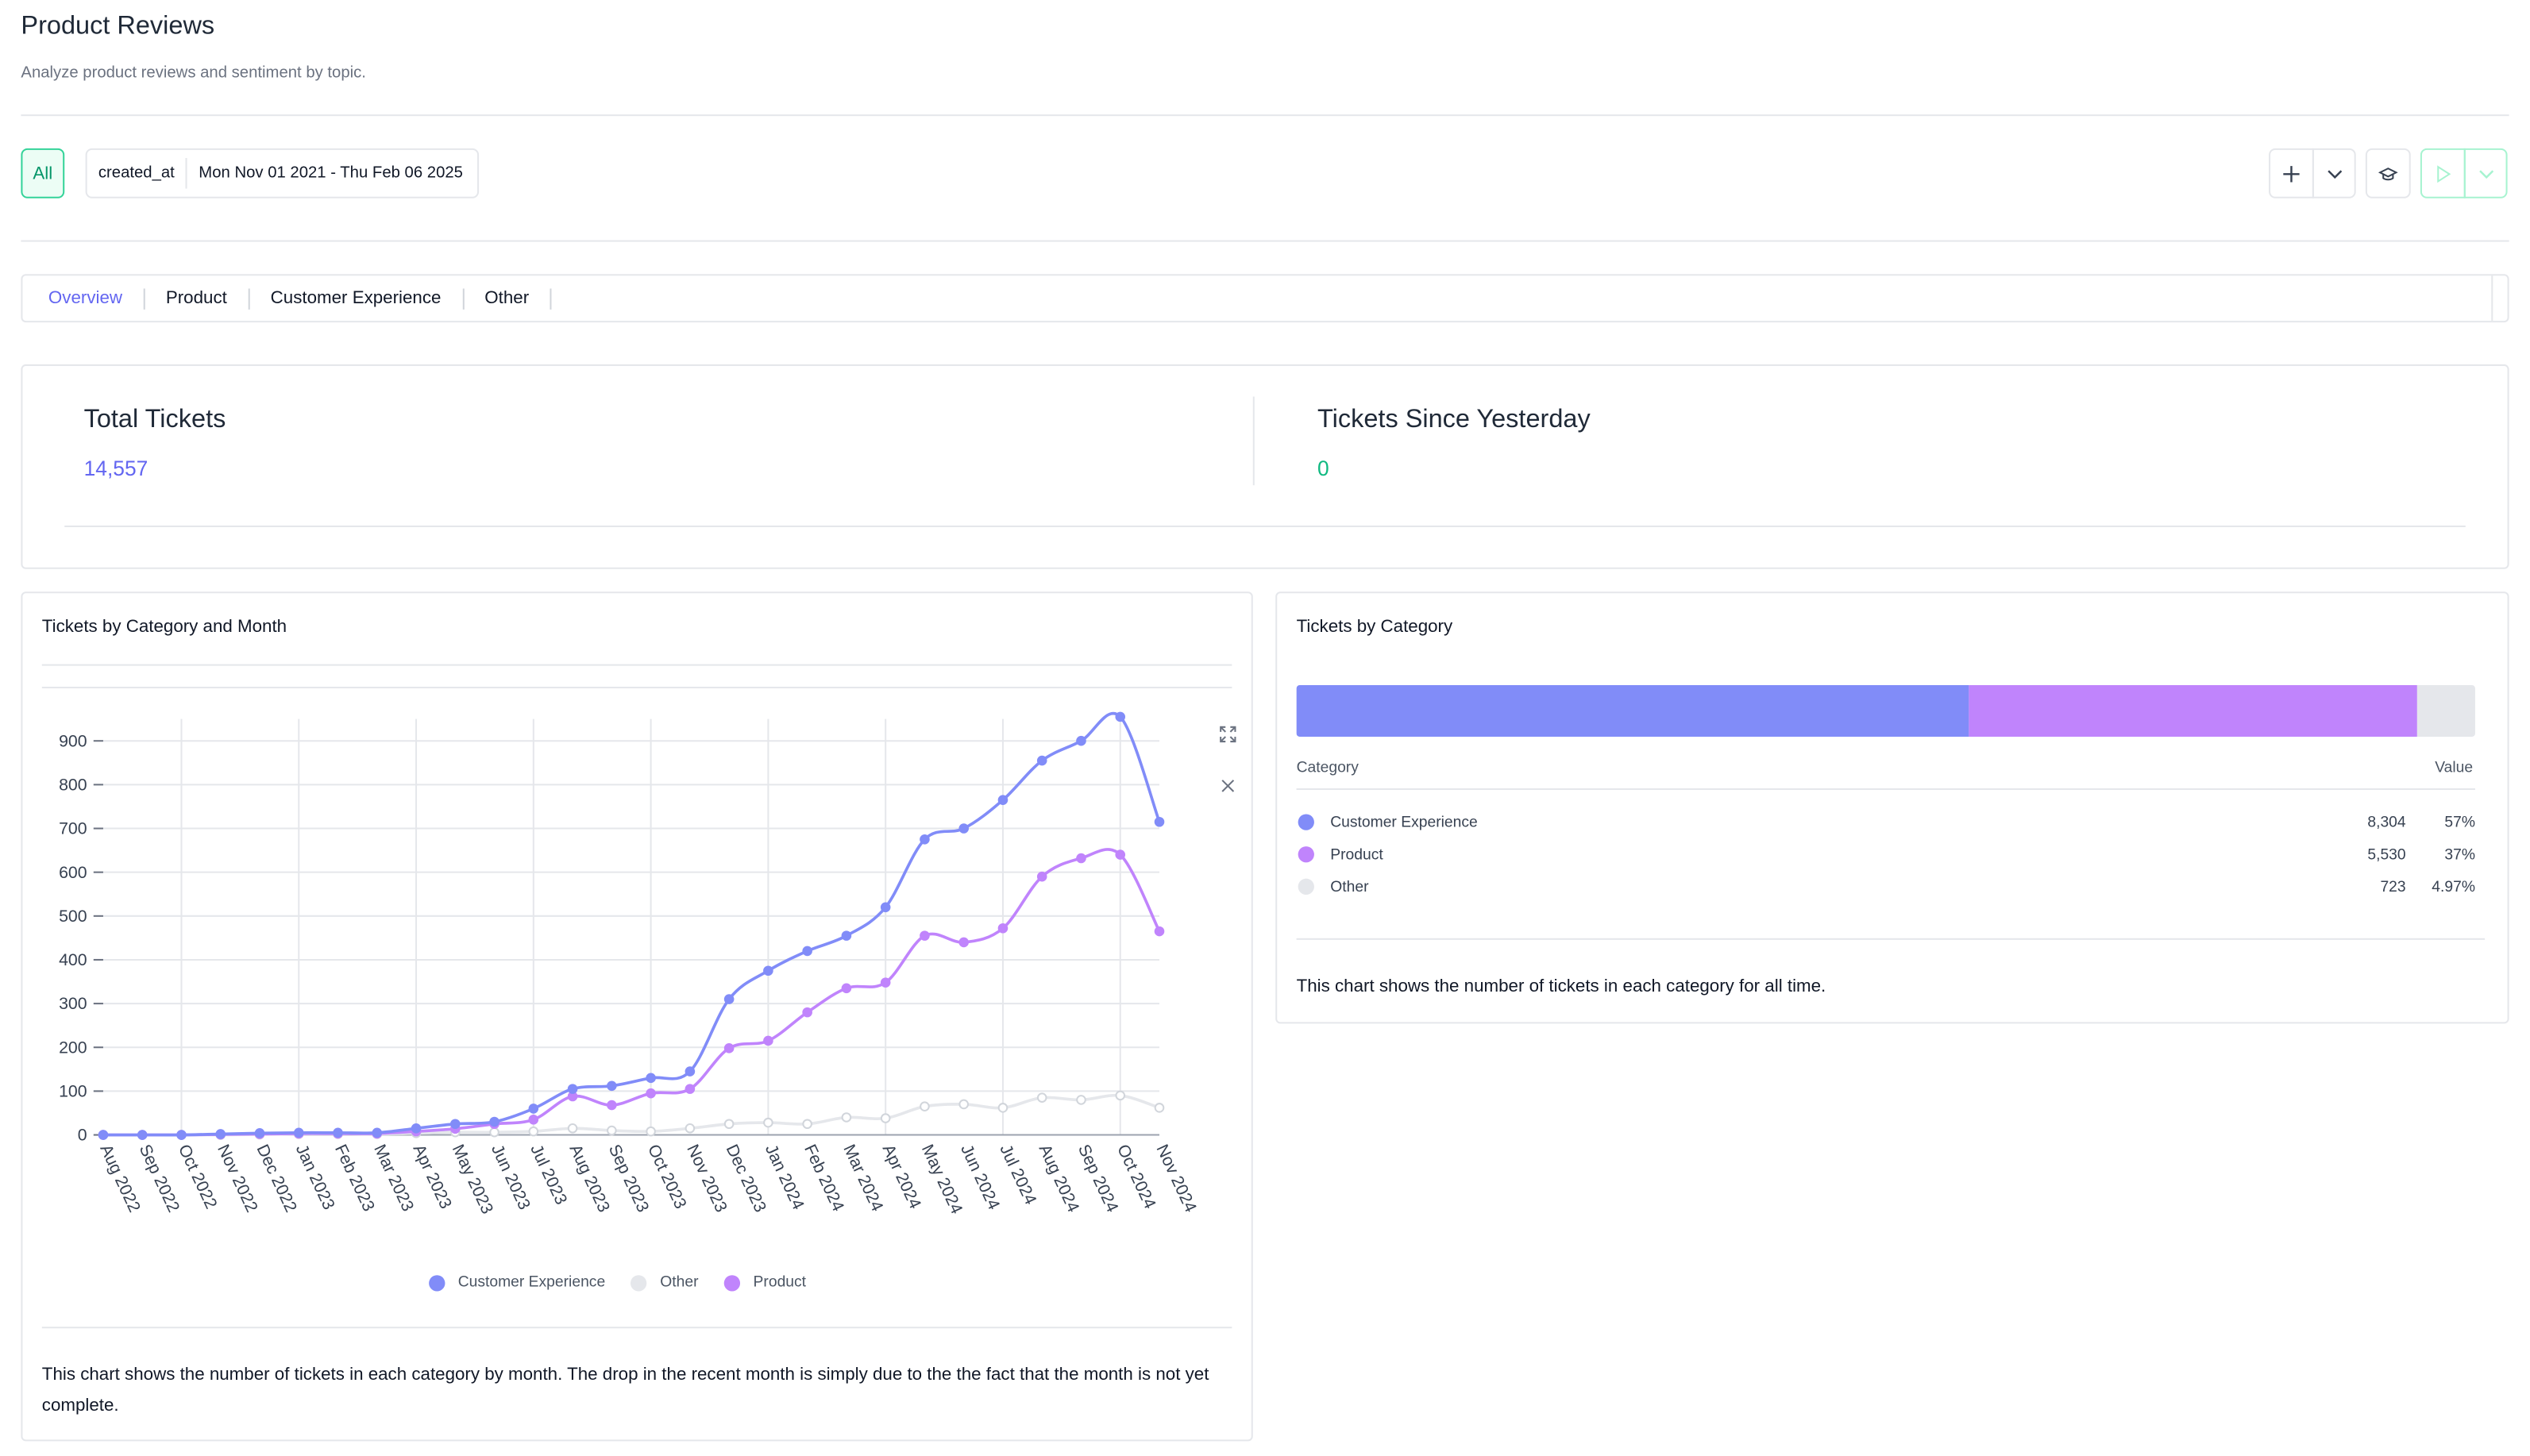  I want to click on y-tick-label: 400, so click(73, 959).